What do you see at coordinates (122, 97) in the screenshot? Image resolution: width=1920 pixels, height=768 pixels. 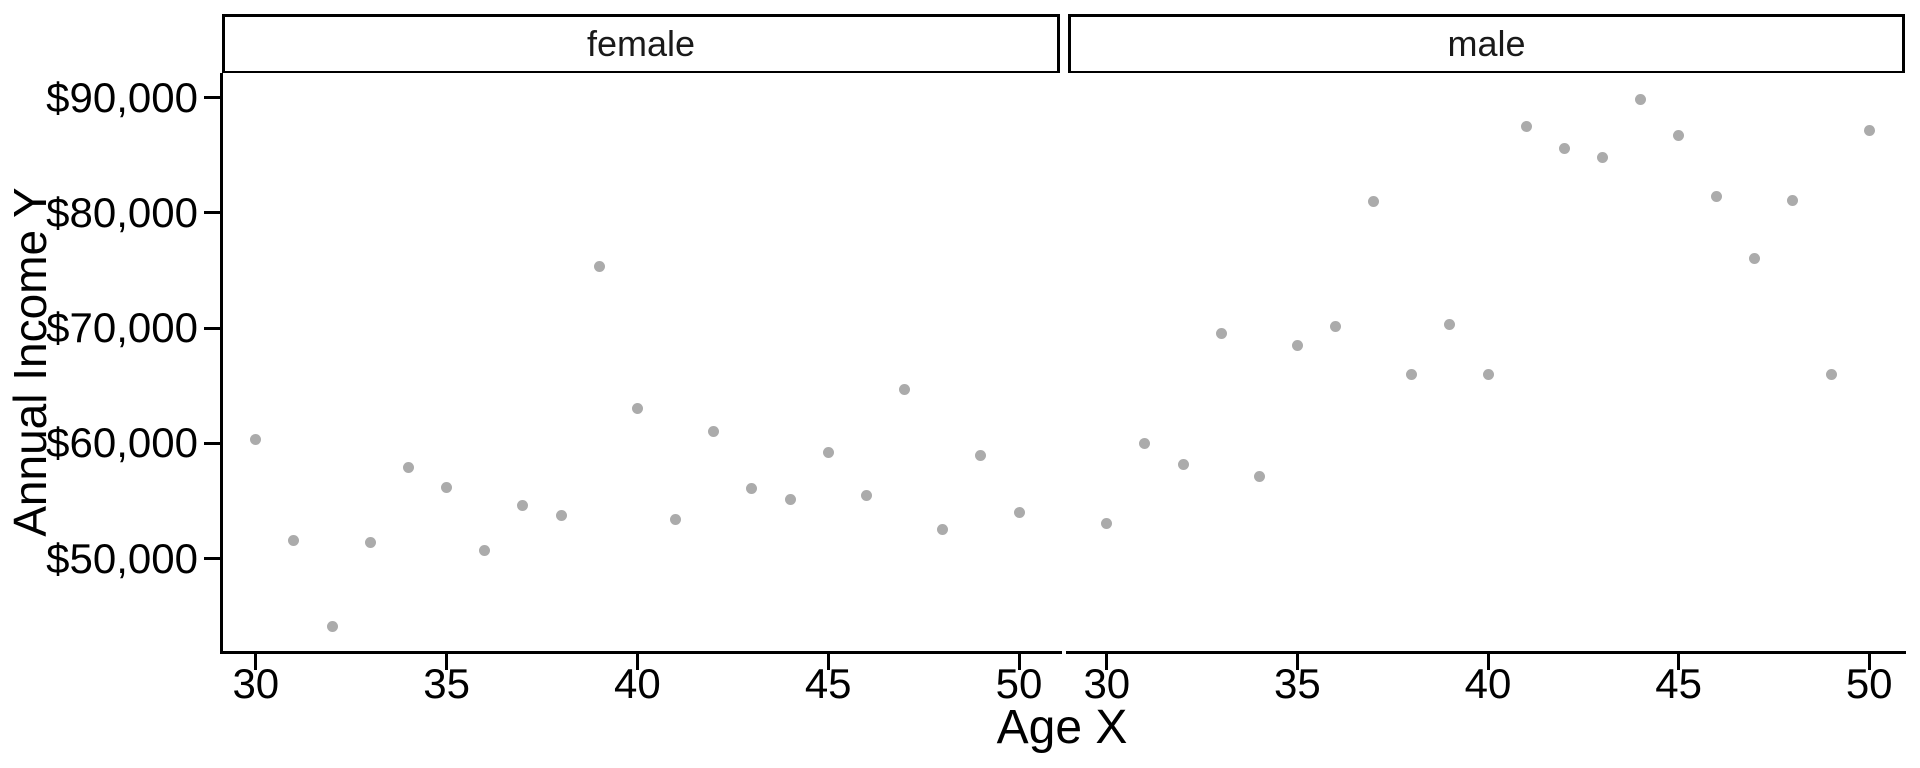 I see `y-axis-tick-label: $90,000` at bounding box center [122, 97].